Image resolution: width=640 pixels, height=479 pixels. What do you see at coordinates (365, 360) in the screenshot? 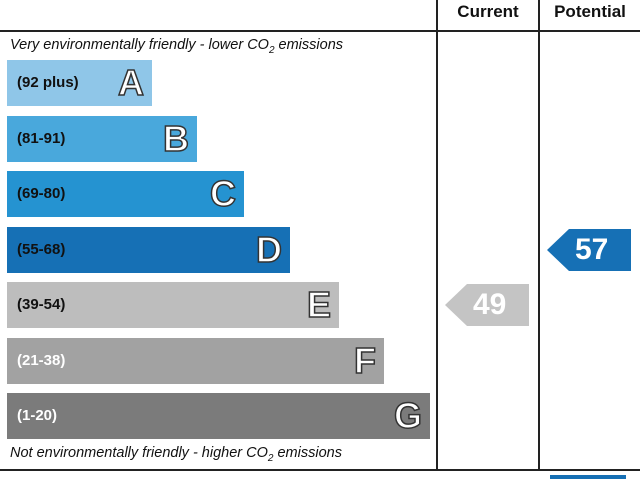
I see `band-letter: F` at bounding box center [365, 360].